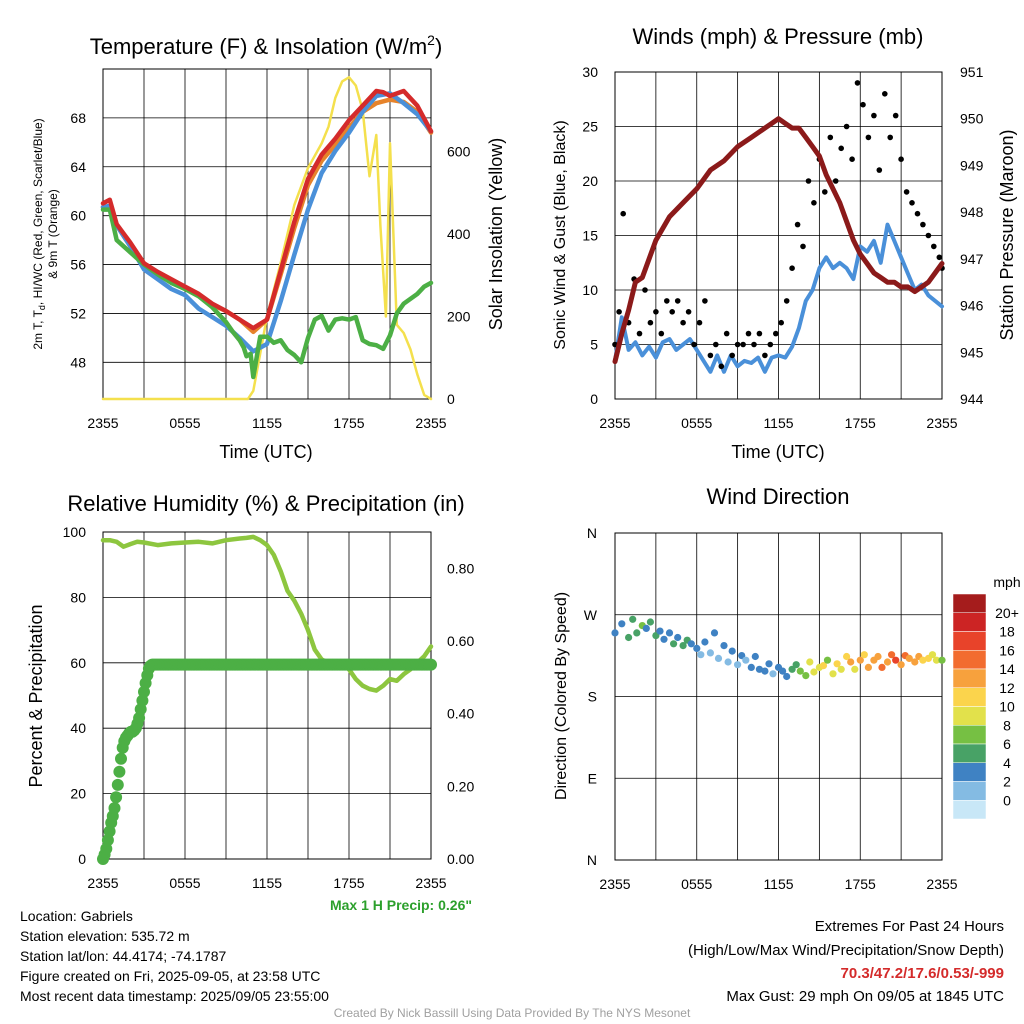 The width and height of the screenshot is (1024, 1024). Describe the element at coordinates (78, 265) in the screenshot. I see `y-tick-label: 56` at that location.